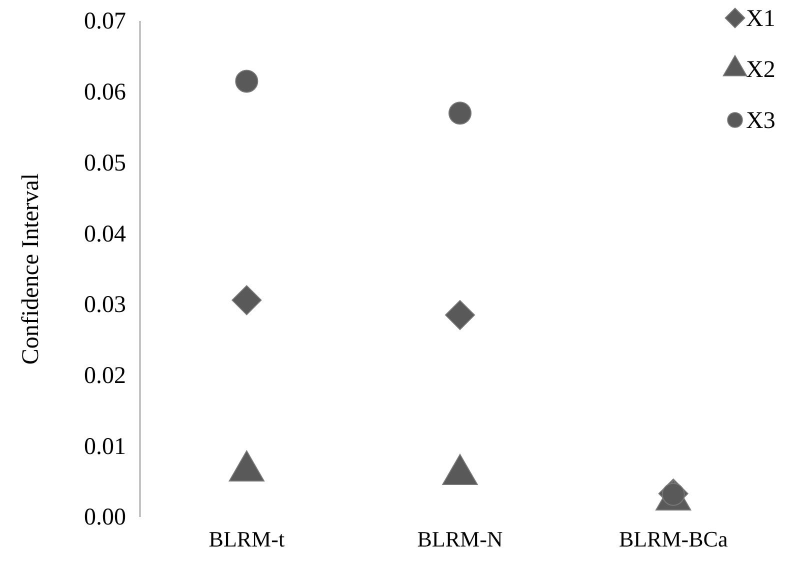 Image resolution: width=790 pixels, height=564 pixels. I want to click on y-tick-label: 0.03, so click(105, 305).